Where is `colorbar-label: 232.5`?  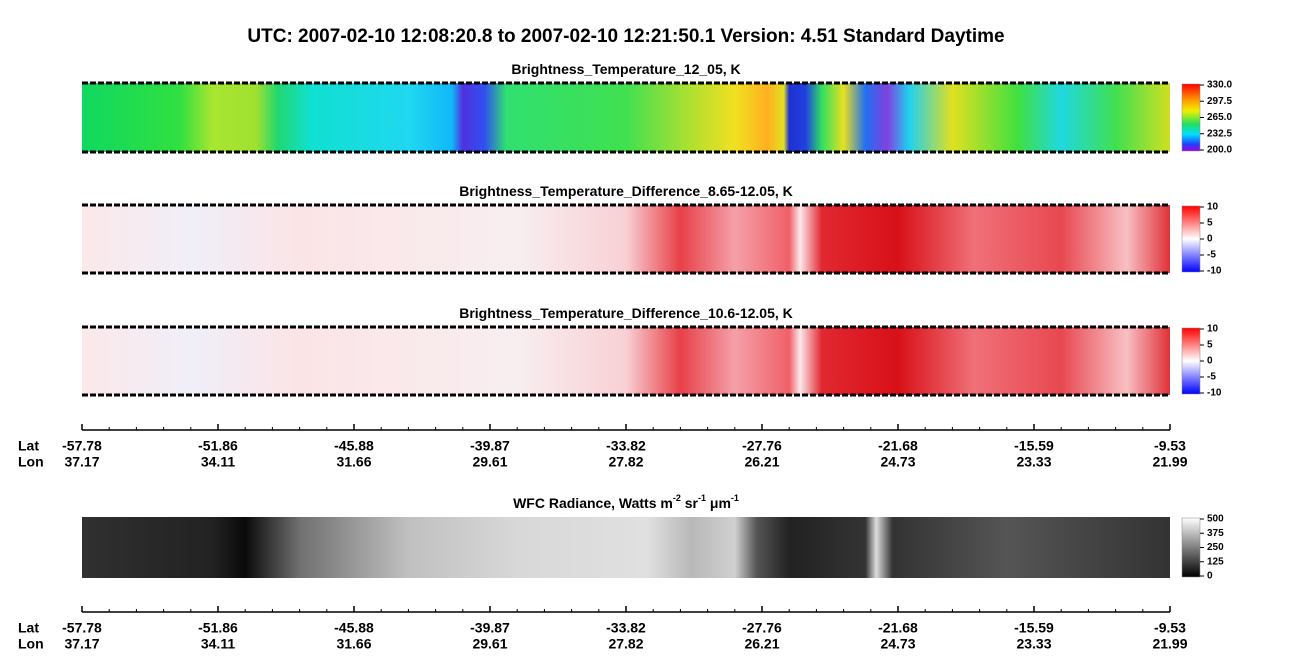
colorbar-label: 232.5 is located at coordinates (1219, 133).